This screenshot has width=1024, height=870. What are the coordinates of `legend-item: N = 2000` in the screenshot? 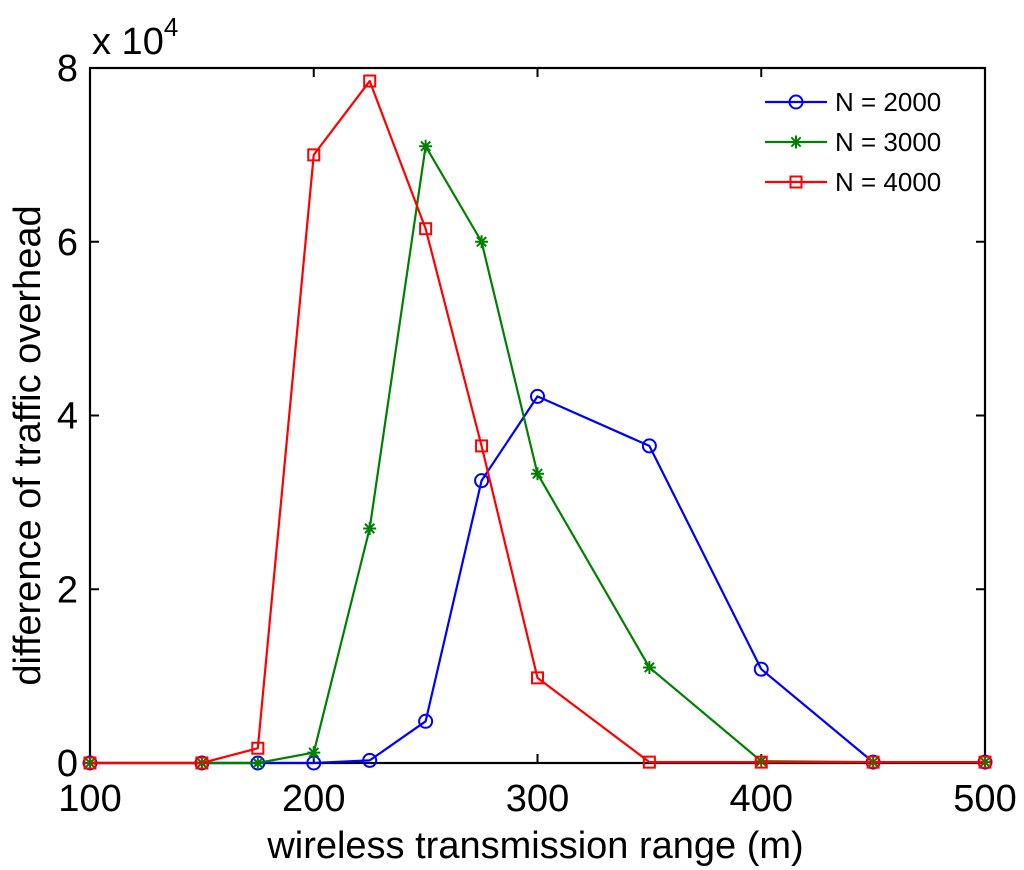 It's located at (853, 102).